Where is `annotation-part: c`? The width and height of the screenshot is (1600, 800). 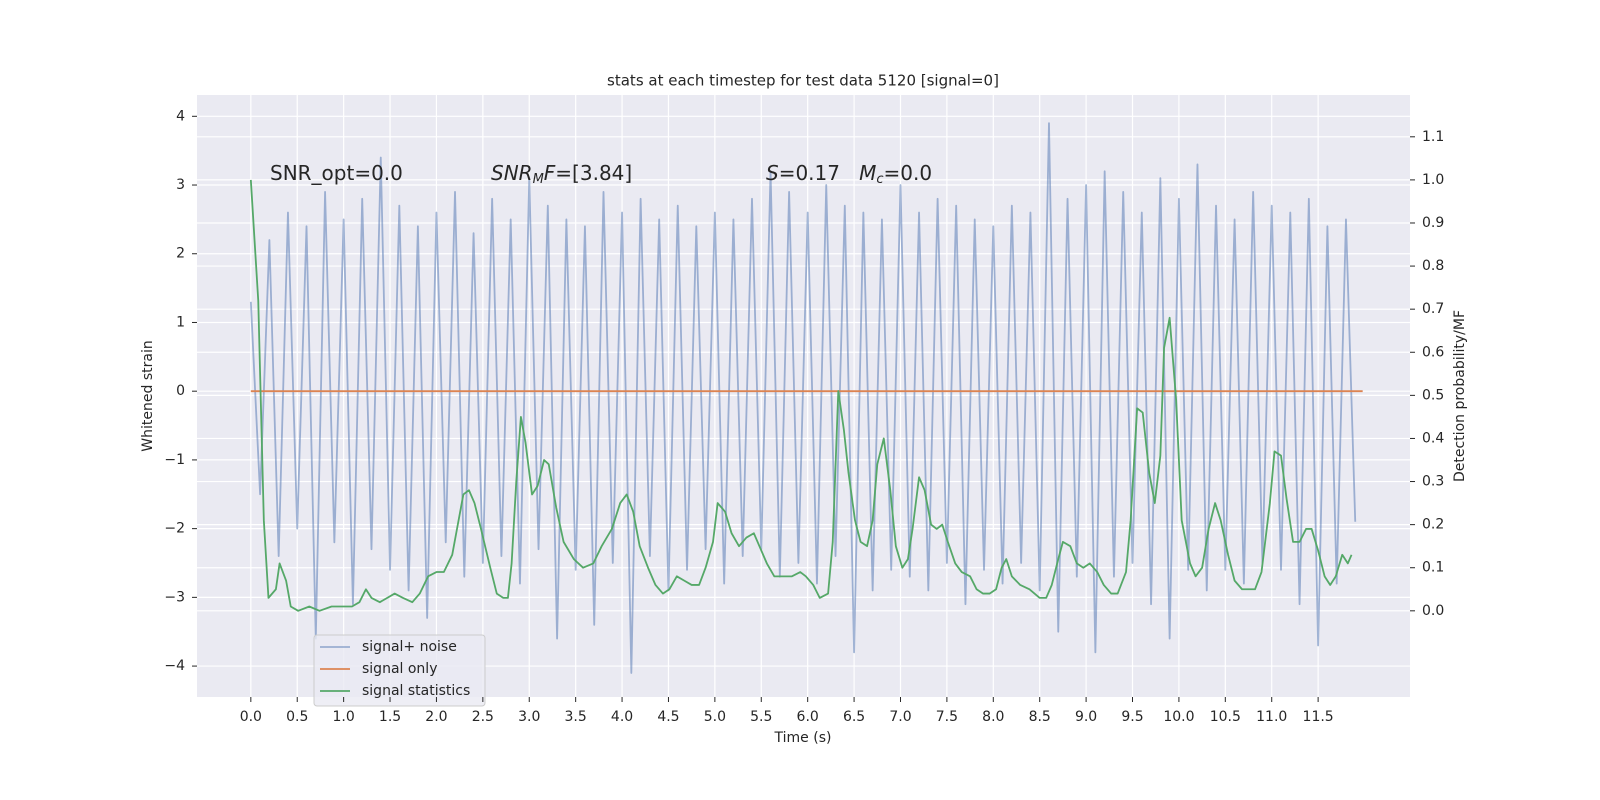
annotation-part: c is located at coordinates (879, 179).